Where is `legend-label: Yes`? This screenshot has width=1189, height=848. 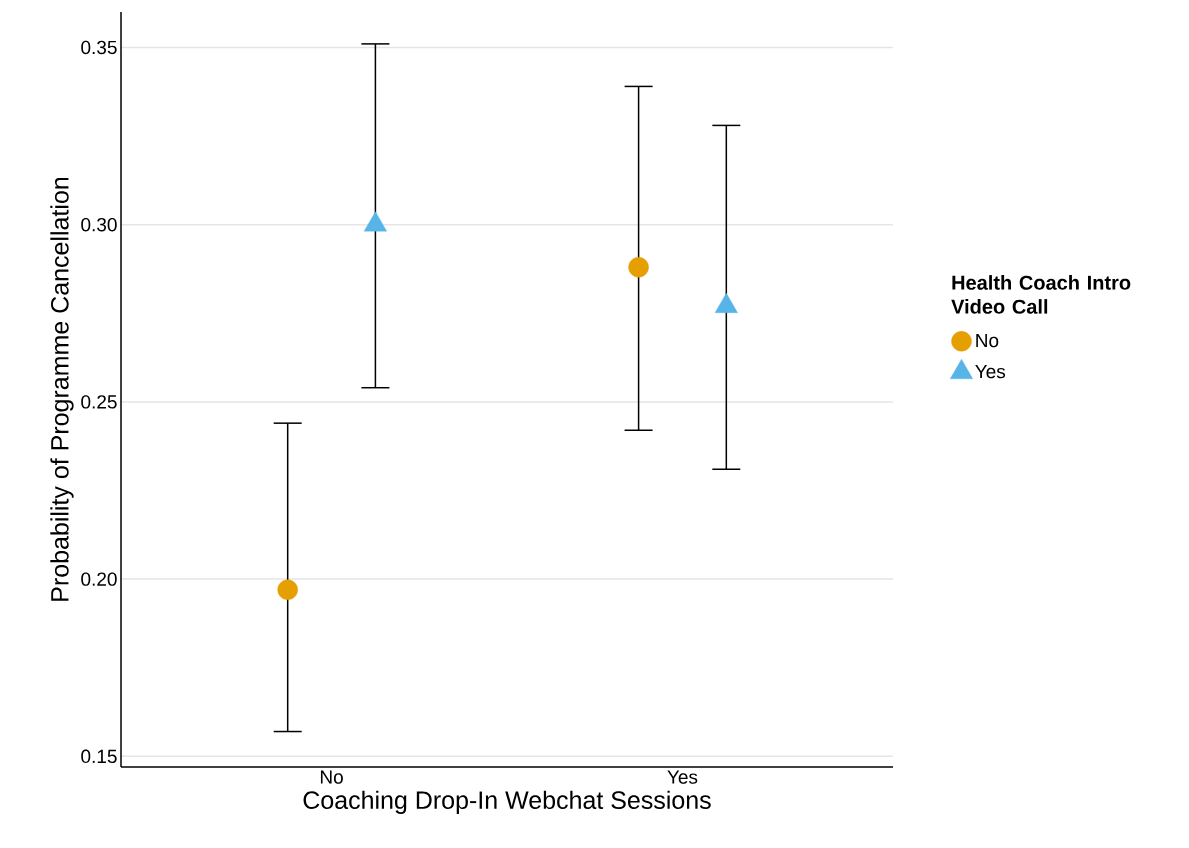
legend-label: Yes is located at coordinates (990, 372).